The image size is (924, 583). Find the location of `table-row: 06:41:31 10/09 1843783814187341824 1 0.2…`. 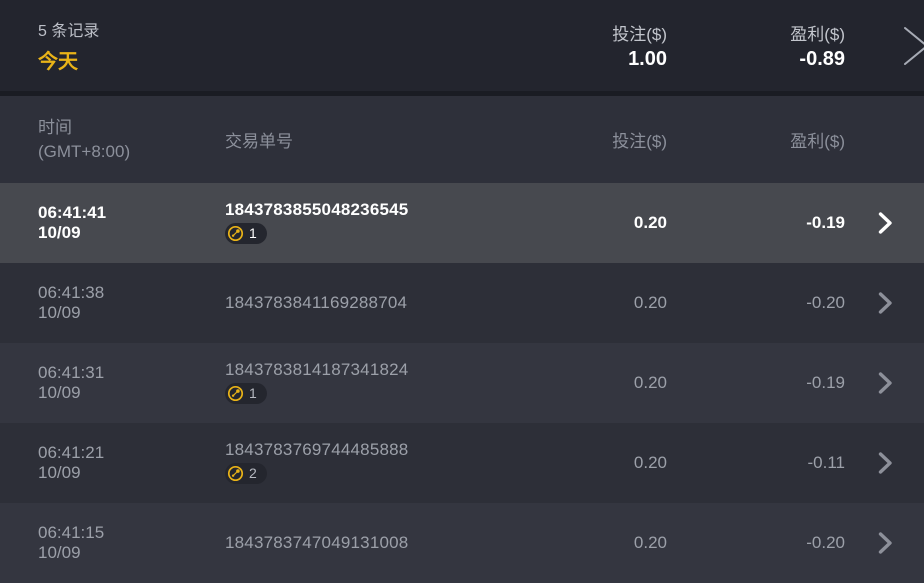

table-row: 06:41:31 10/09 1843783814187341824 1 0.2… is located at coordinates (462, 383).